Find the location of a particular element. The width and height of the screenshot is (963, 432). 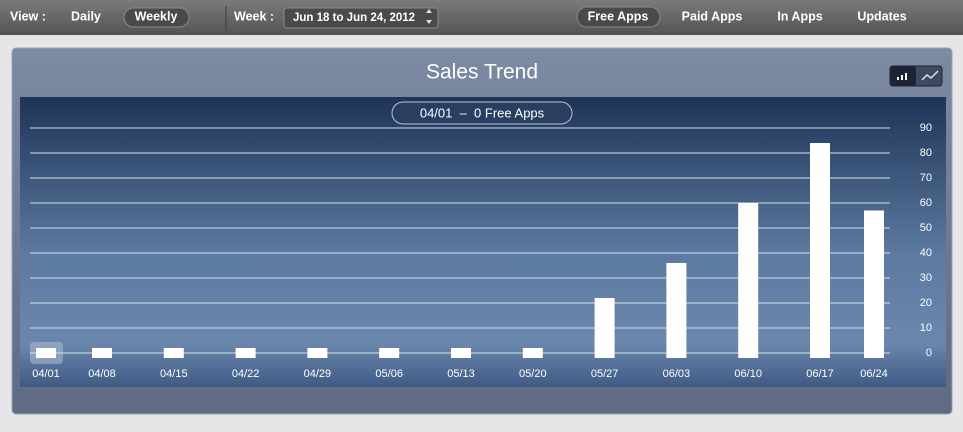

dropdown-arrows is located at coordinates (429, 16).